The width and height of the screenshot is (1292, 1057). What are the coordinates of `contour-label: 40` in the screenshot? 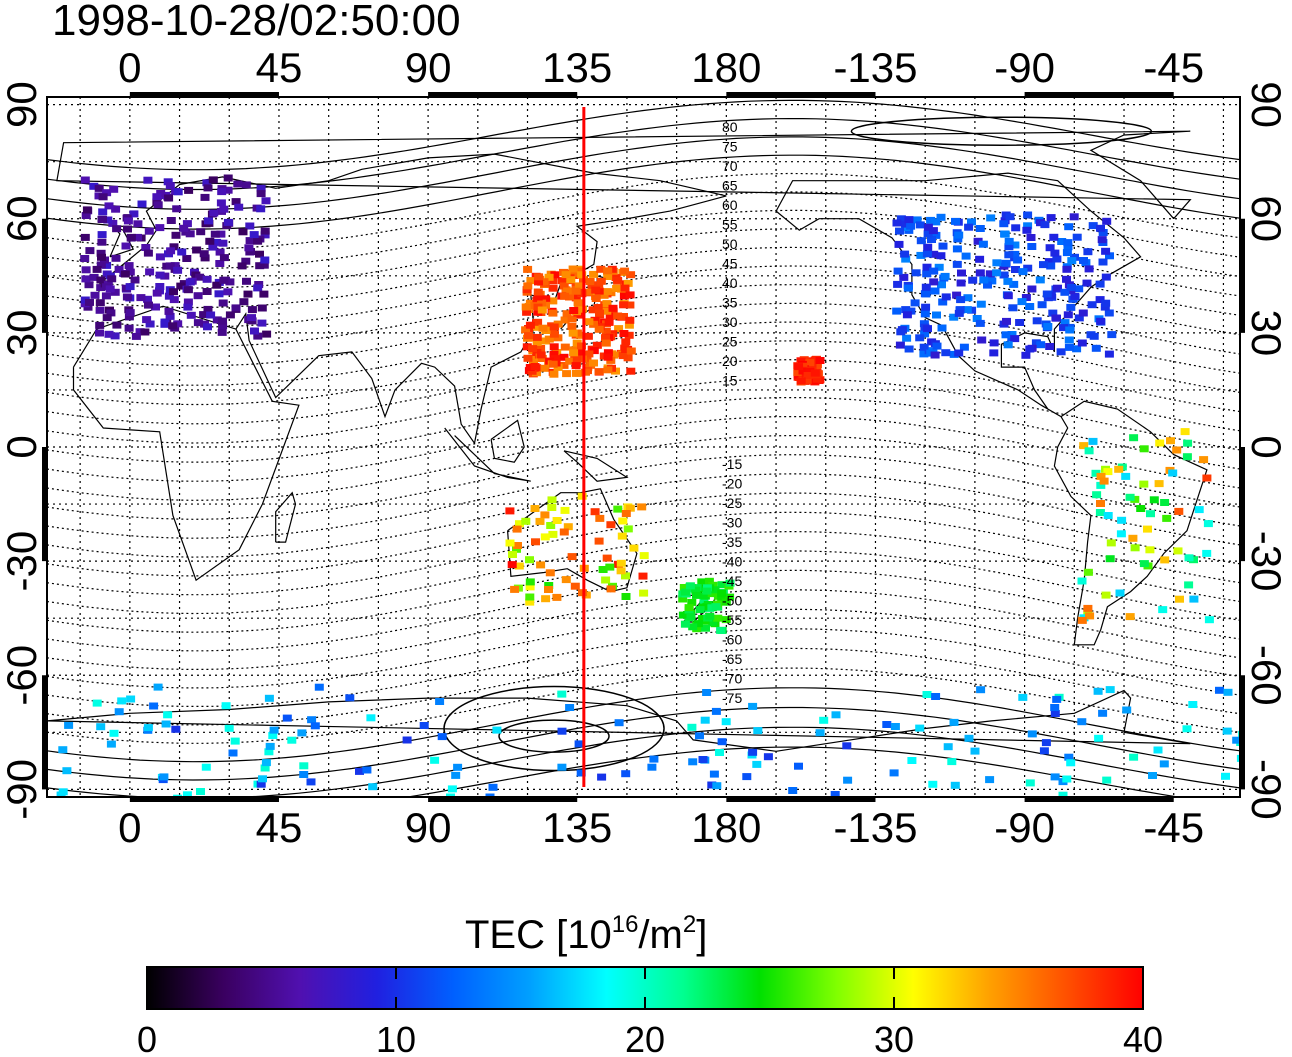 It's located at (730, 283).